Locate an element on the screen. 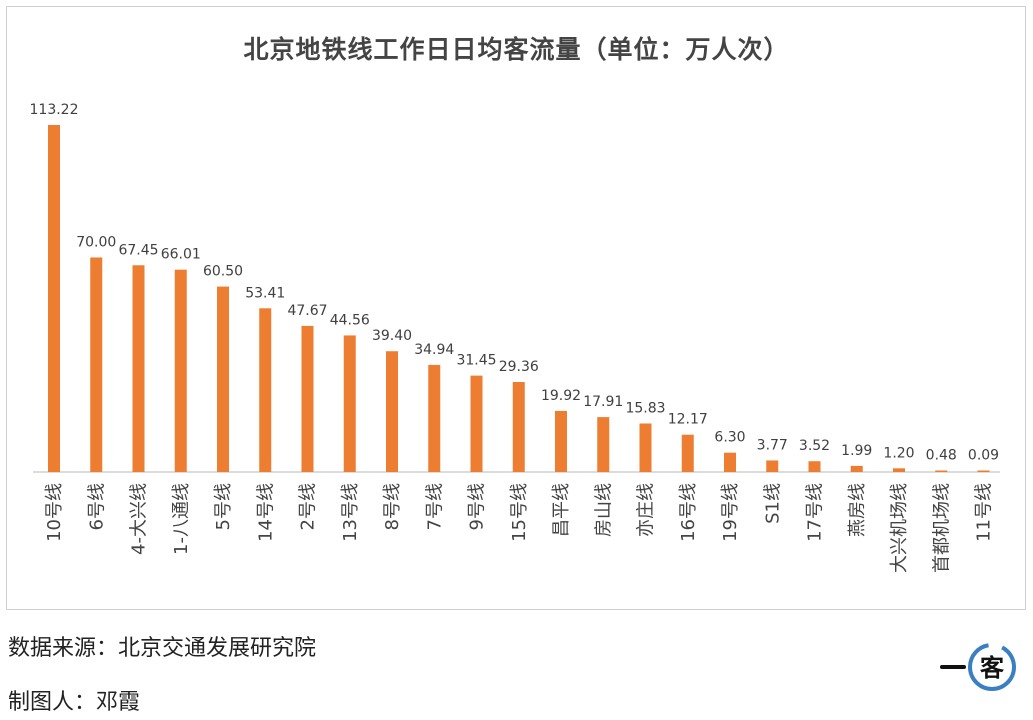  value-label-4: 60.50 is located at coordinates (223, 272).